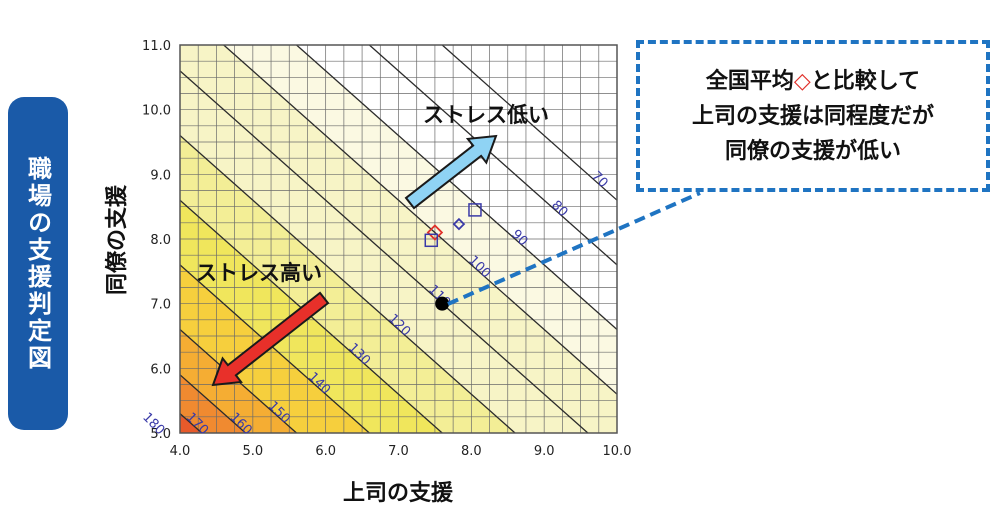 The image size is (1000, 522). I want to click on callout-line-1: 全国平均◇と比較して, so click(813, 81).